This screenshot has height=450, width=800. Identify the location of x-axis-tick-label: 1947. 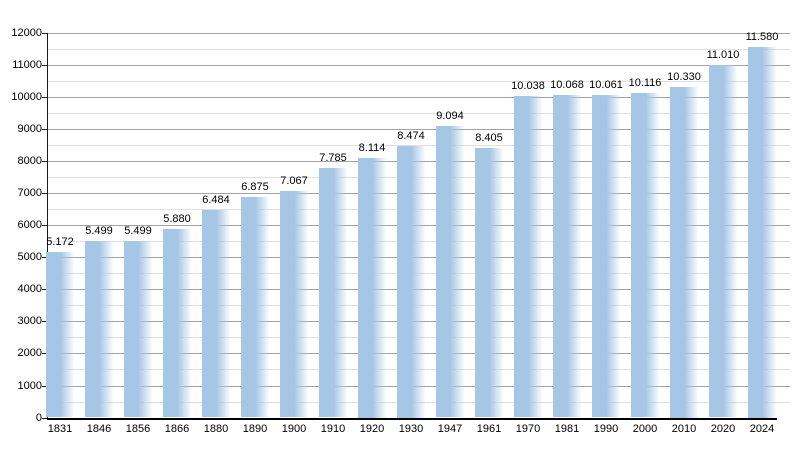
(450, 429).